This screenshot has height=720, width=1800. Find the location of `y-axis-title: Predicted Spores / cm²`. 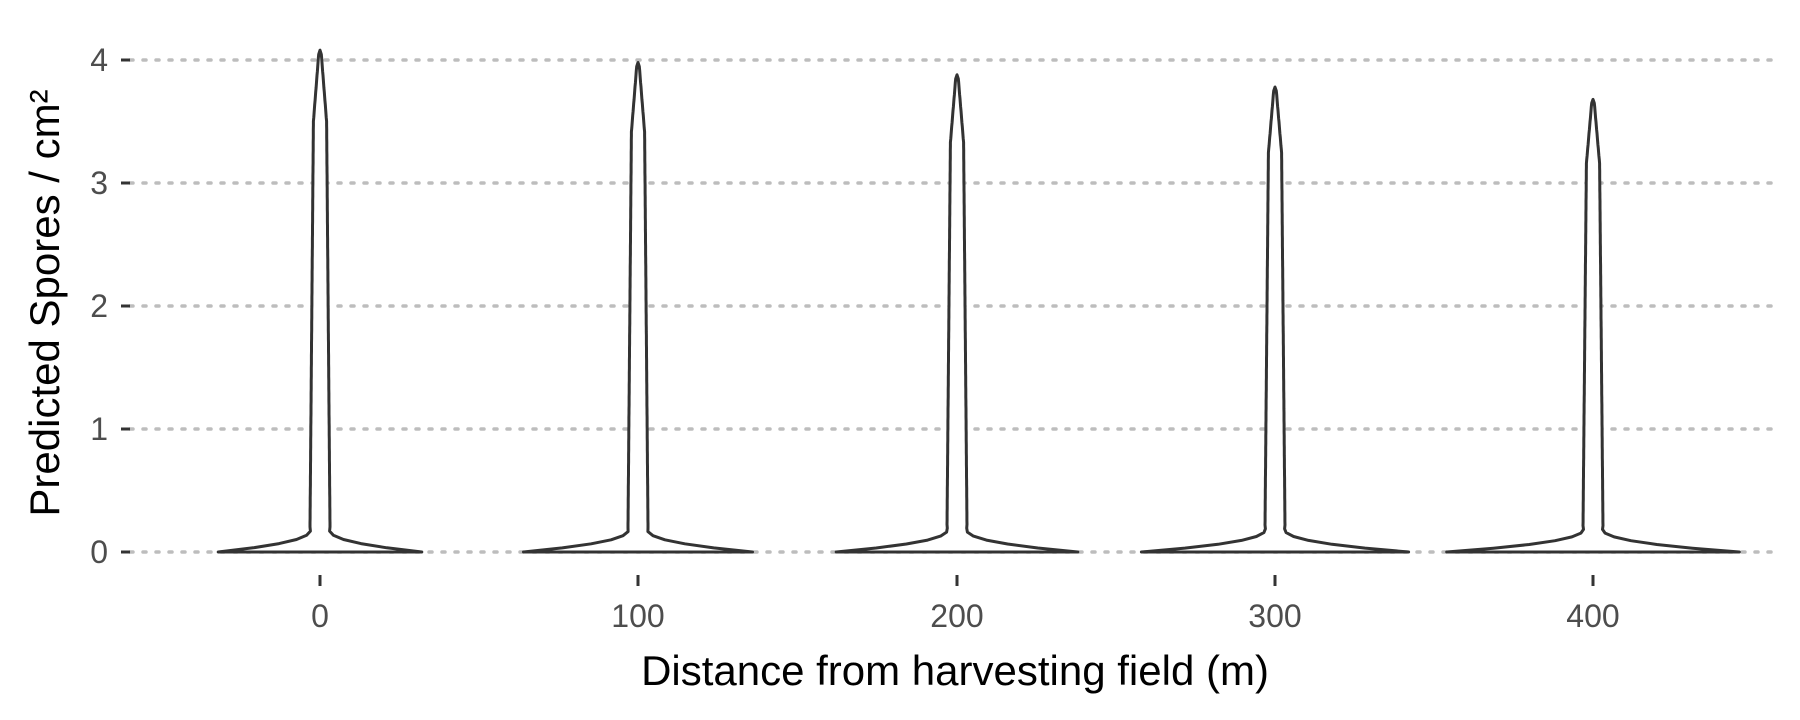

y-axis-title: Predicted Spores / cm² is located at coordinates (44, 302).